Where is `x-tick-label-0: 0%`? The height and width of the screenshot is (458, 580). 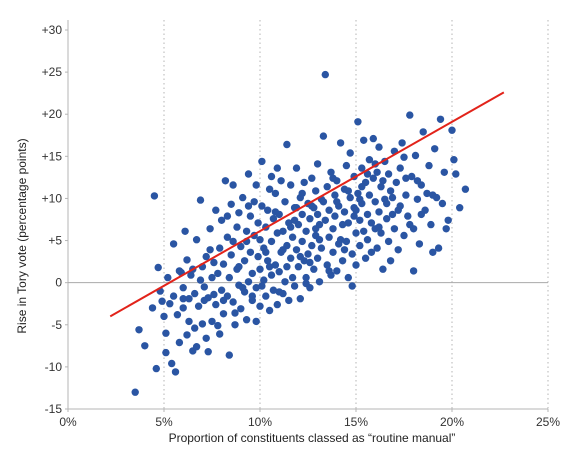 x-tick-label-0: 0% is located at coordinates (68, 422).